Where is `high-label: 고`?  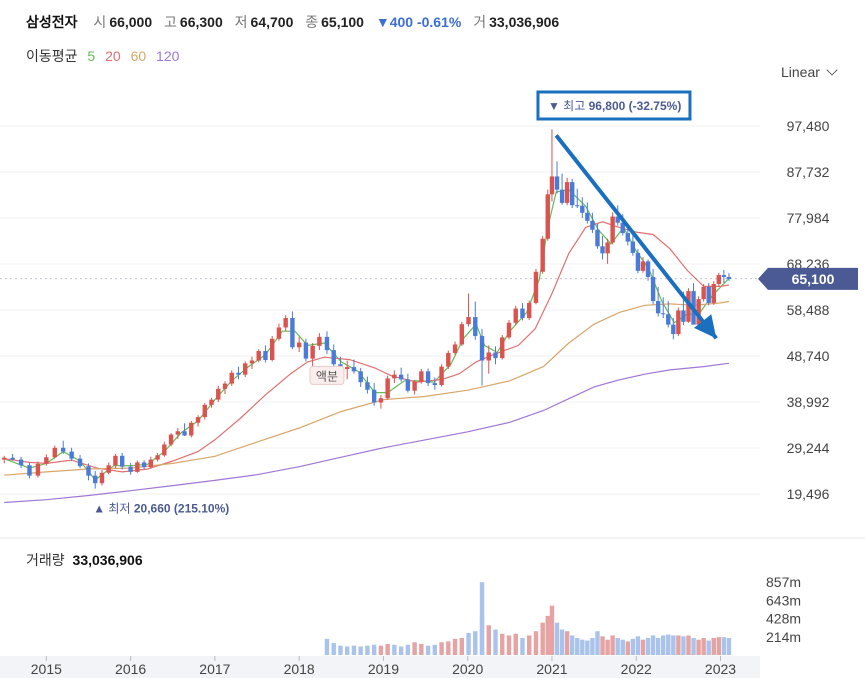 high-label: 고 is located at coordinates (170, 22).